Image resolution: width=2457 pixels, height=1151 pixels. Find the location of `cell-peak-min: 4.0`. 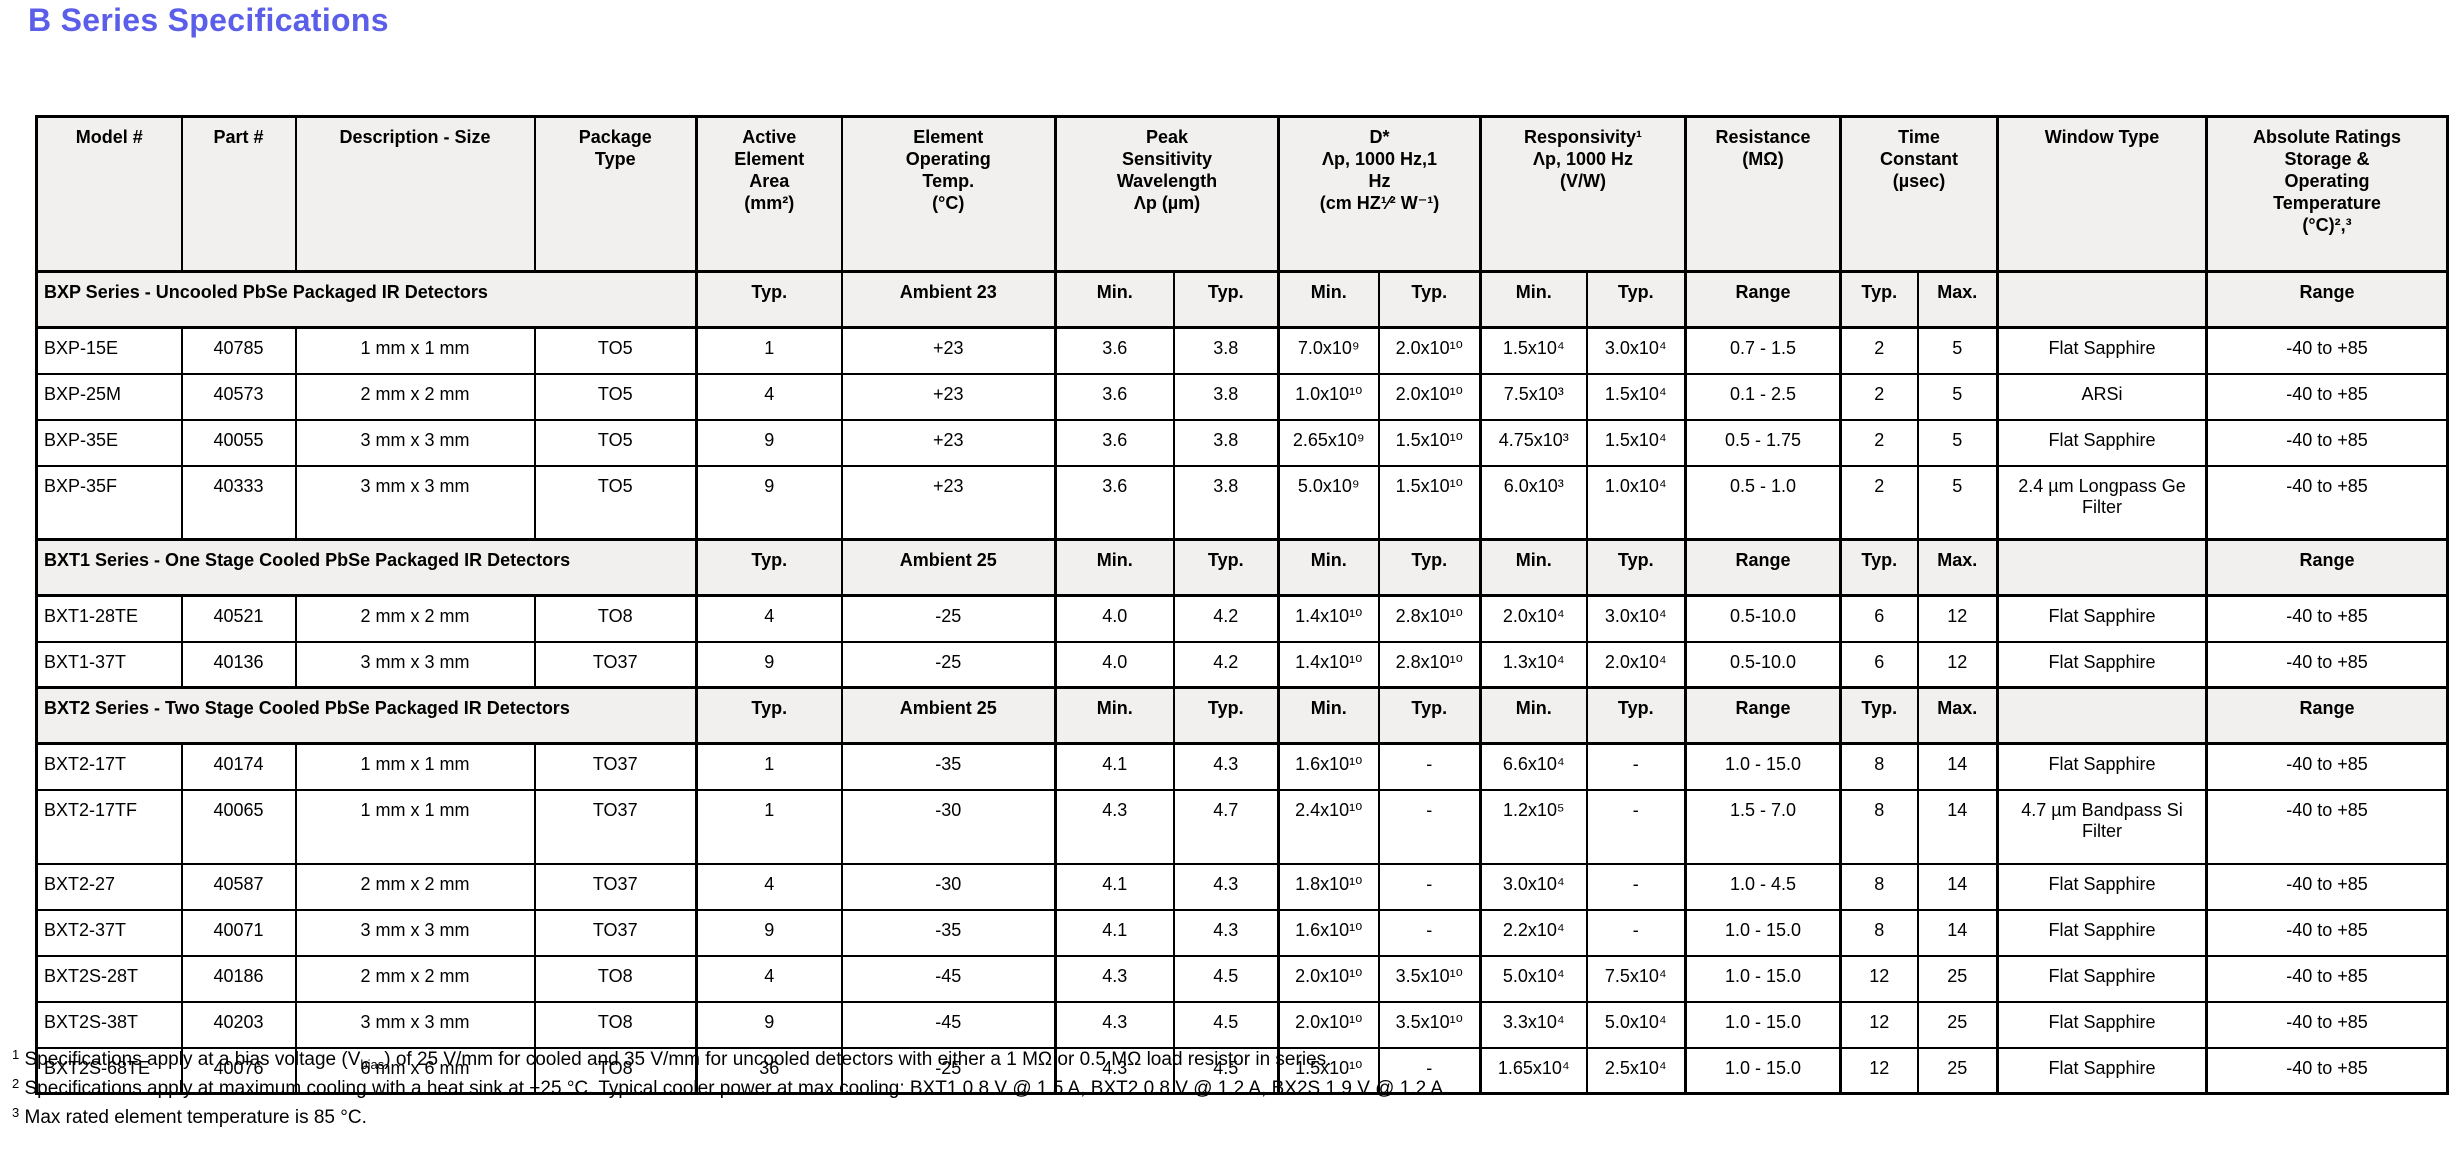

cell-peak-min: 4.0 is located at coordinates (1114, 664).